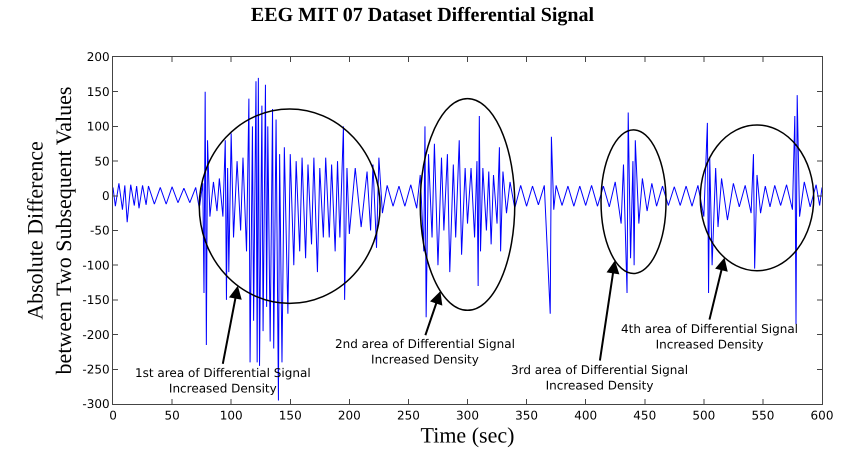 This screenshot has width=845, height=452. Describe the element at coordinates (231, 415) in the screenshot. I see `x-tick-label: 100` at that location.